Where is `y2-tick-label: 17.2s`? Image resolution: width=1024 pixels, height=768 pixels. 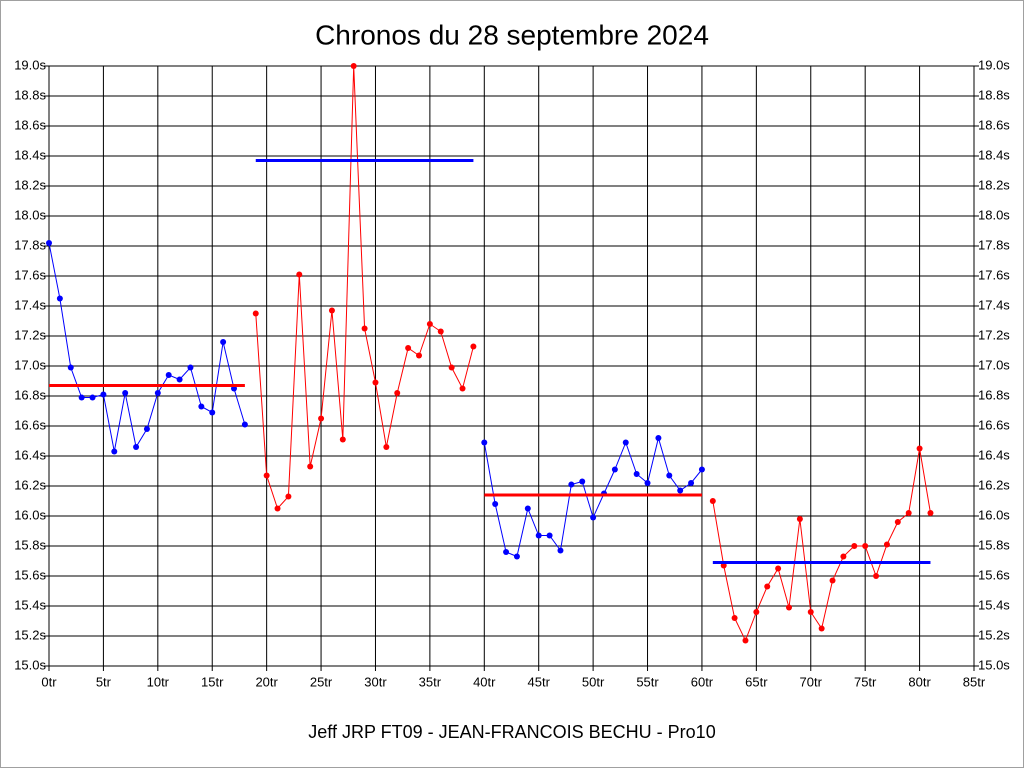
y2-tick-label: 17.2s is located at coordinates (994, 334).